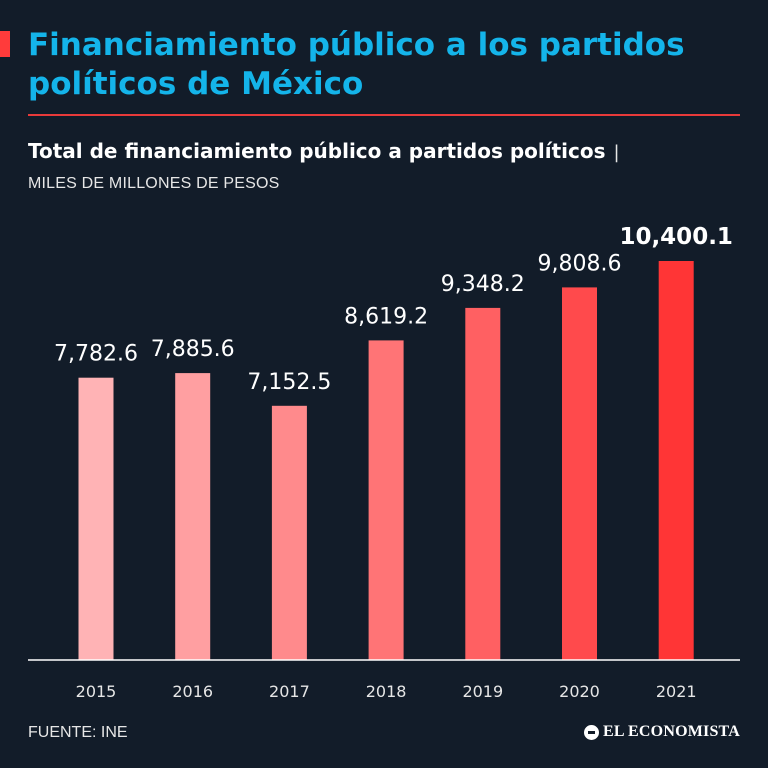  Describe the element at coordinates (386, 316) in the screenshot. I see `data-label-2018: 8,619.2` at that location.